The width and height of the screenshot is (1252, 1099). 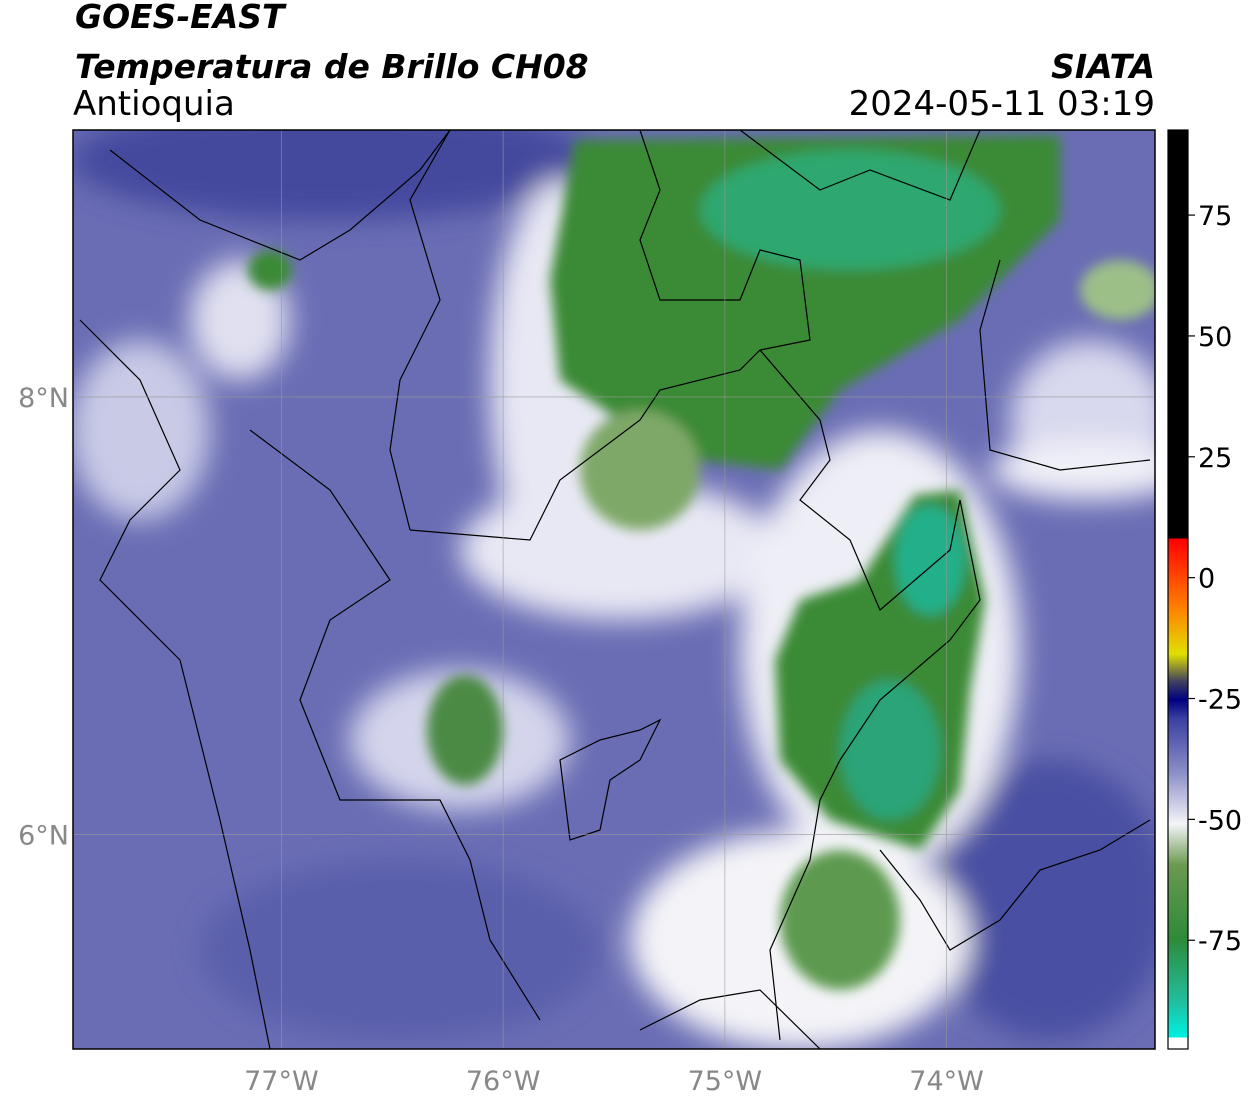 What do you see at coordinates (1215, 216) in the screenshot?
I see `colorbar-tick-label: 75` at bounding box center [1215, 216].